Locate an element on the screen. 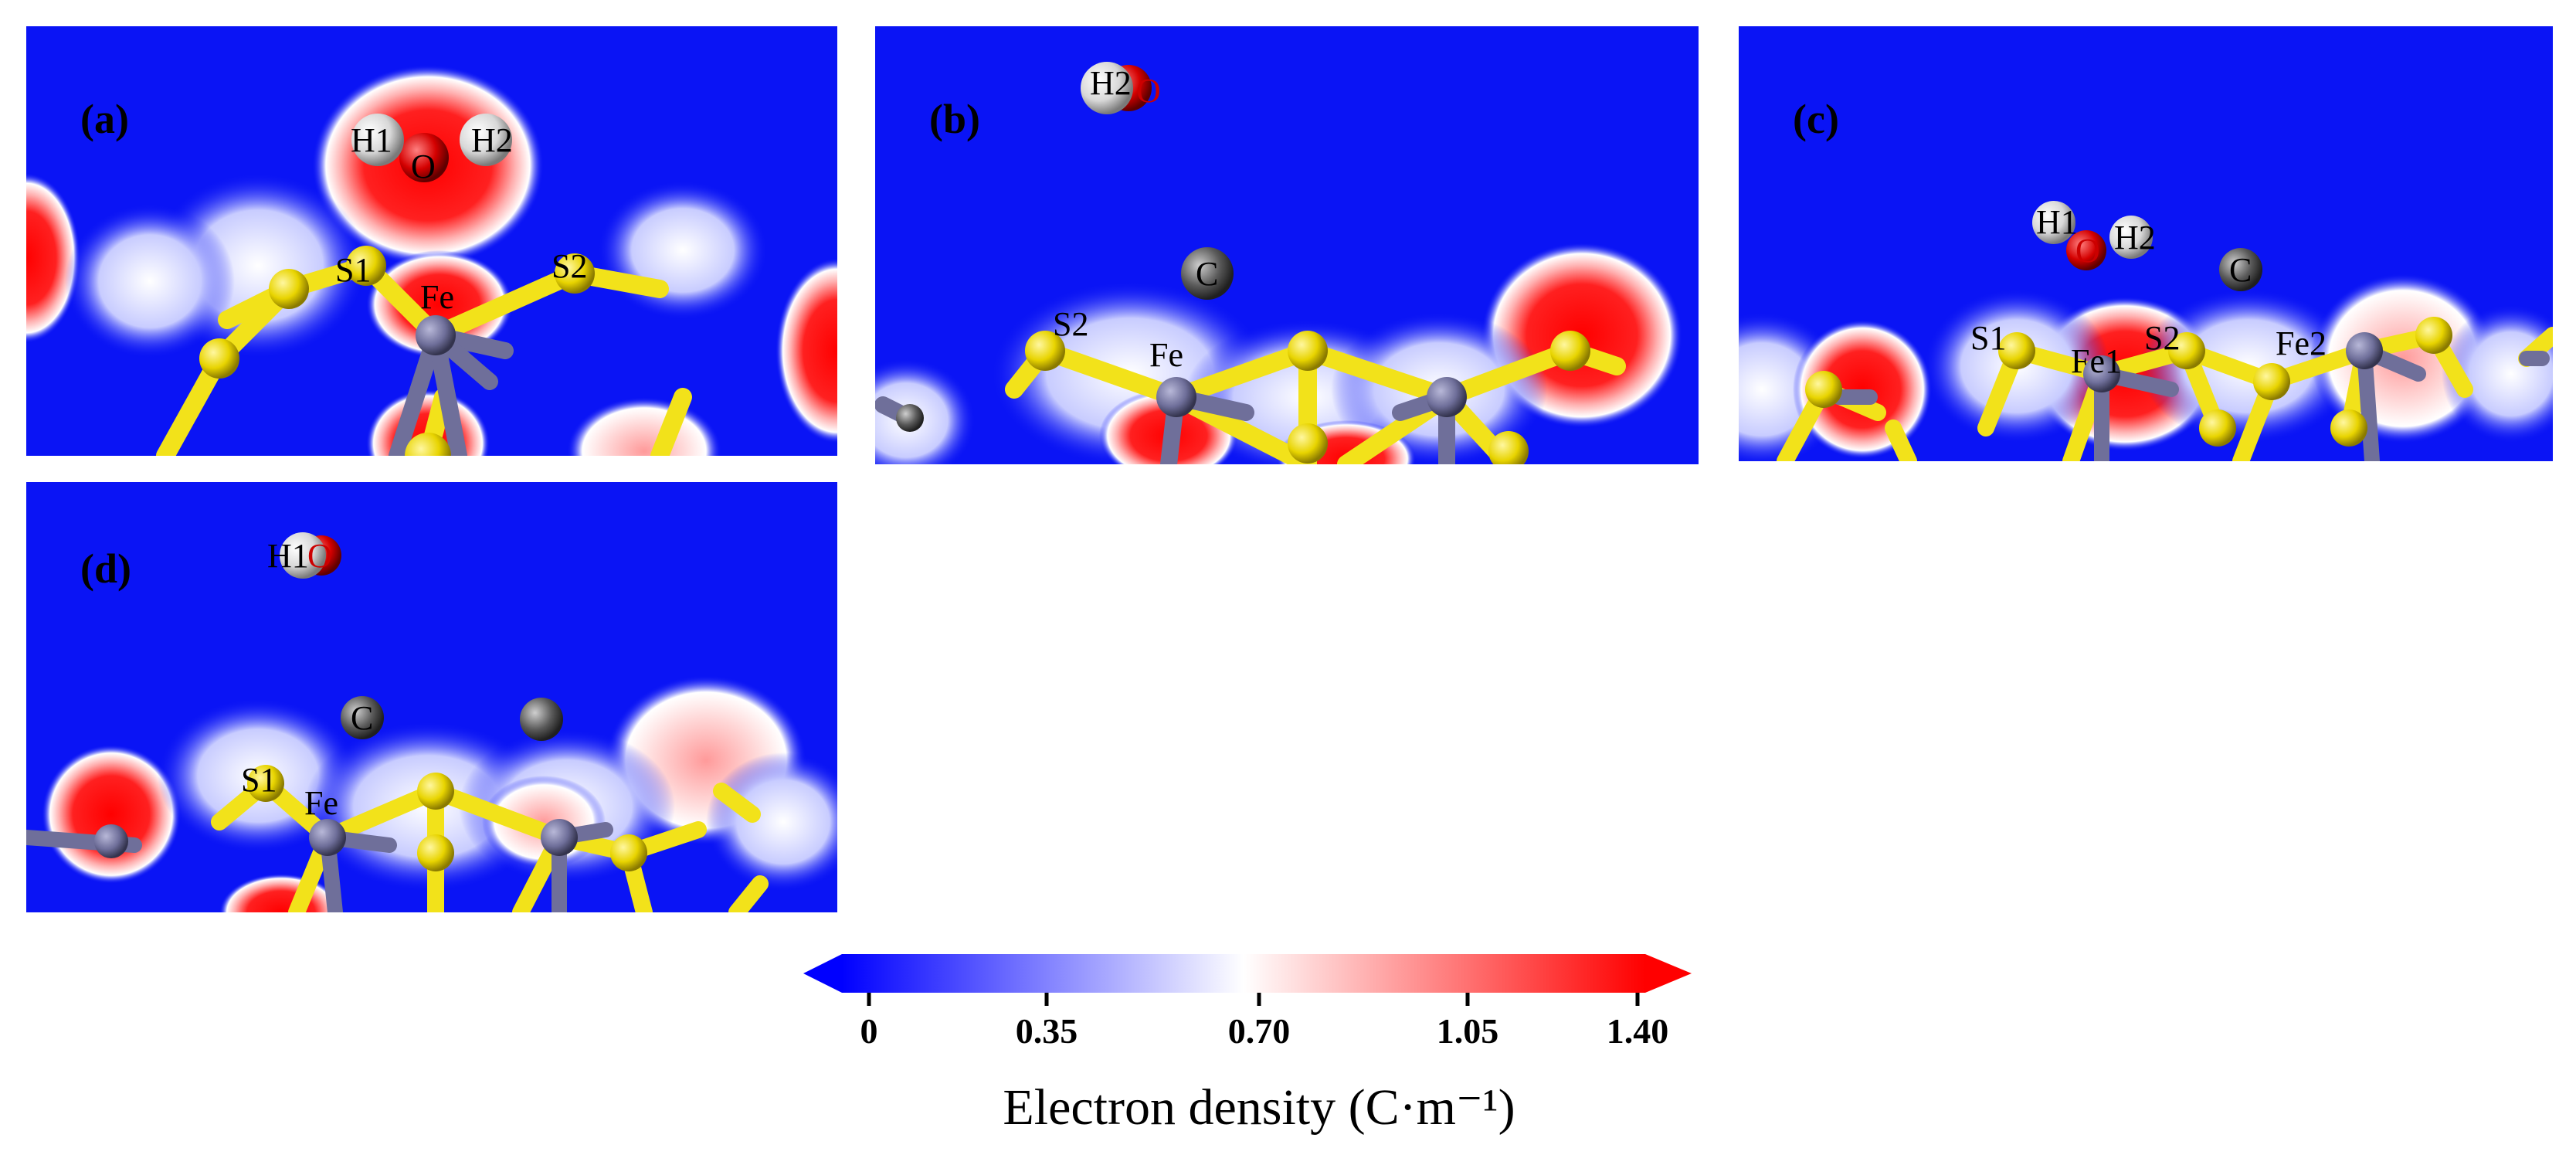 The image size is (2576, 1165). colorbar-tick-4: 1.40 is located at coordinates (1638, 1031).